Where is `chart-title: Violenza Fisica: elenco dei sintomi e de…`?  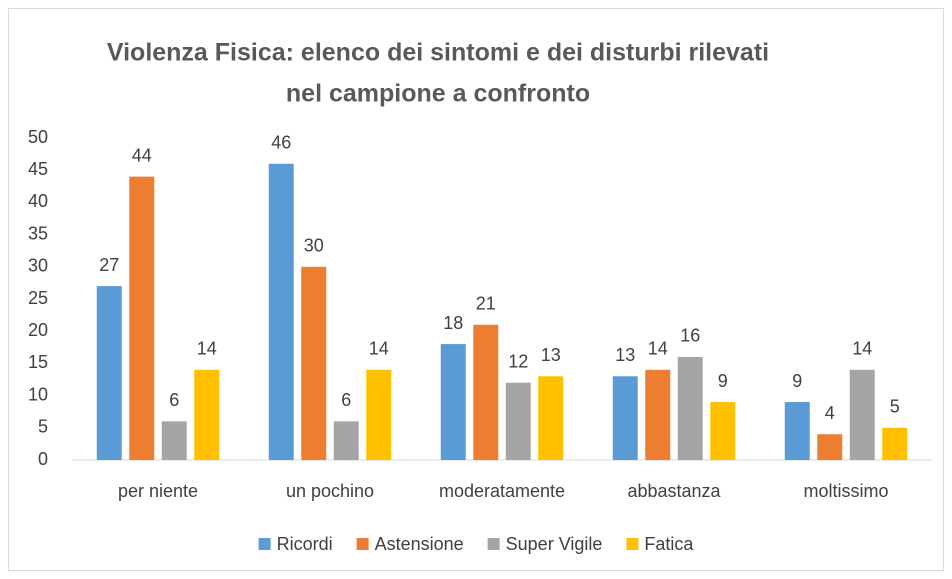
chart-title: Violenza Fisica: elenco dei sintomi e de… is located at coordinates (438, 53).